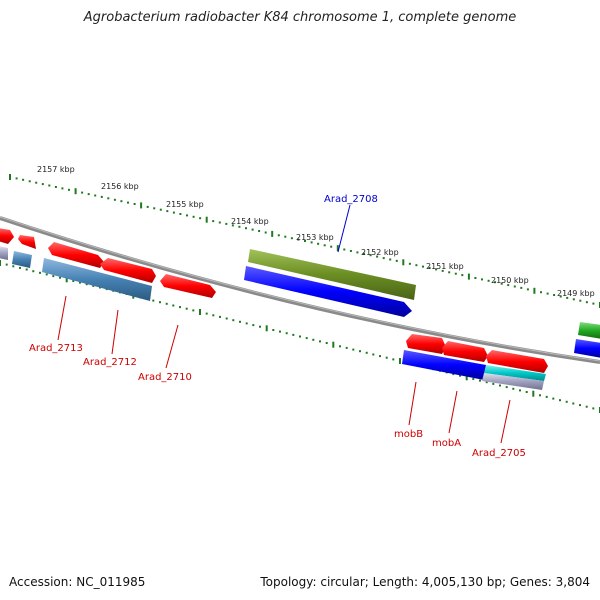 The width and height of the screenshot is (600, 600). I want to click on gene-label-moba: mobA, so click(446, 443).